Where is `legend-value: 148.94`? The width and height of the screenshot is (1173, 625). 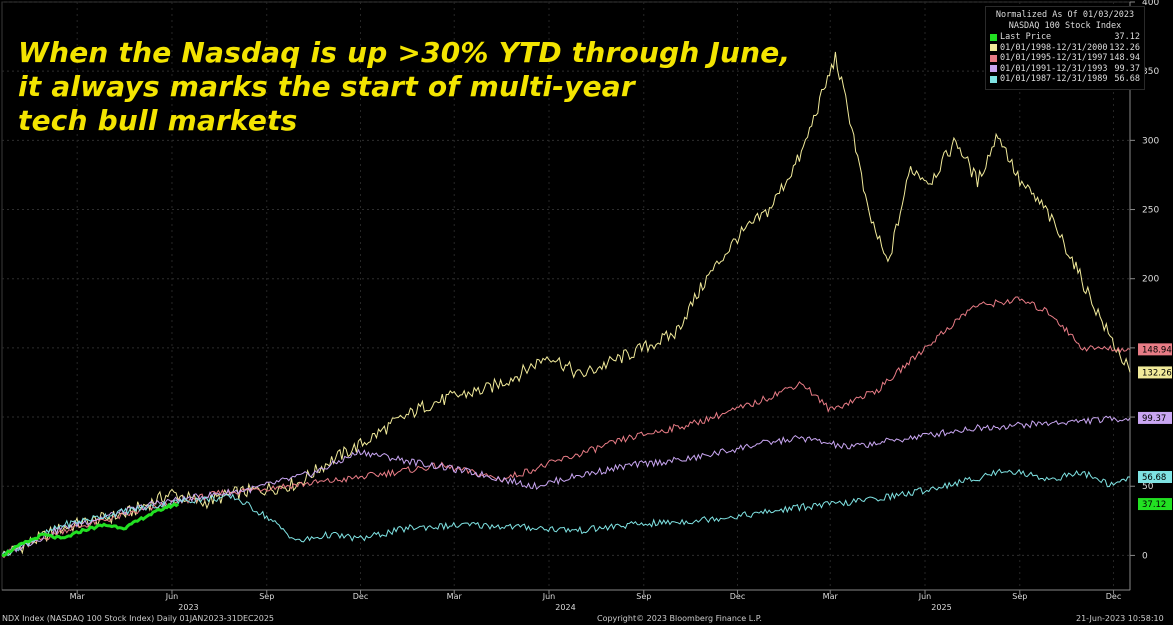
legend-value: 148.94 is located at coordinates (1124, 58).